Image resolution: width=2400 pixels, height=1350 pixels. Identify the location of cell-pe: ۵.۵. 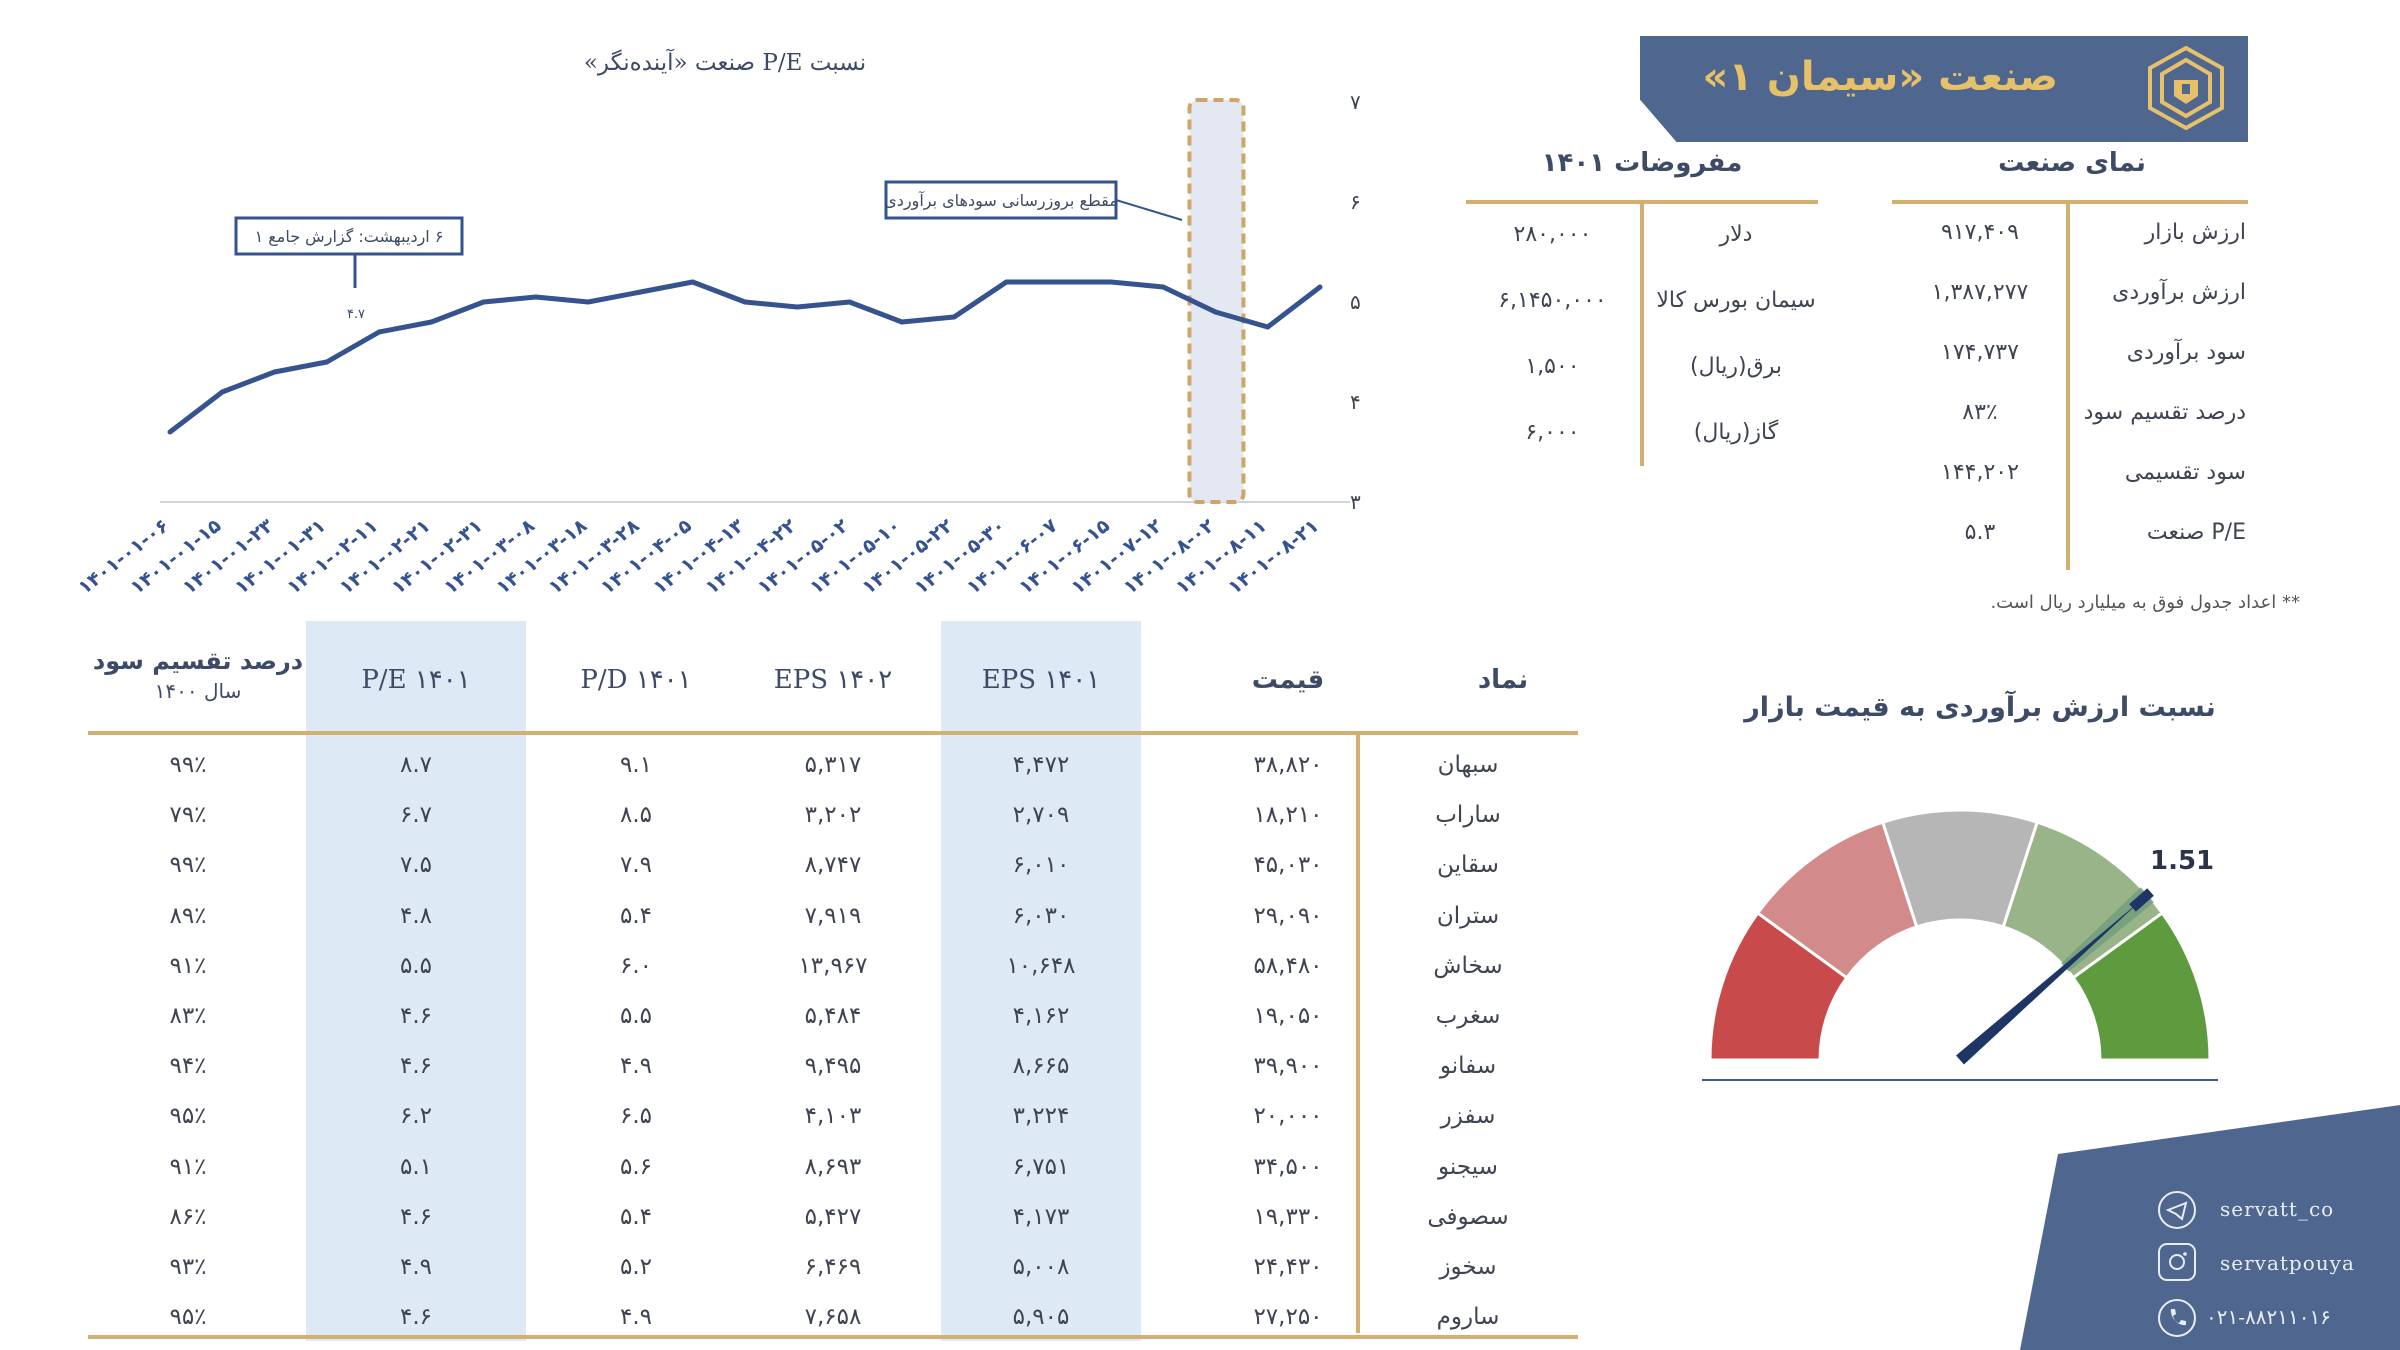
(416, 965).